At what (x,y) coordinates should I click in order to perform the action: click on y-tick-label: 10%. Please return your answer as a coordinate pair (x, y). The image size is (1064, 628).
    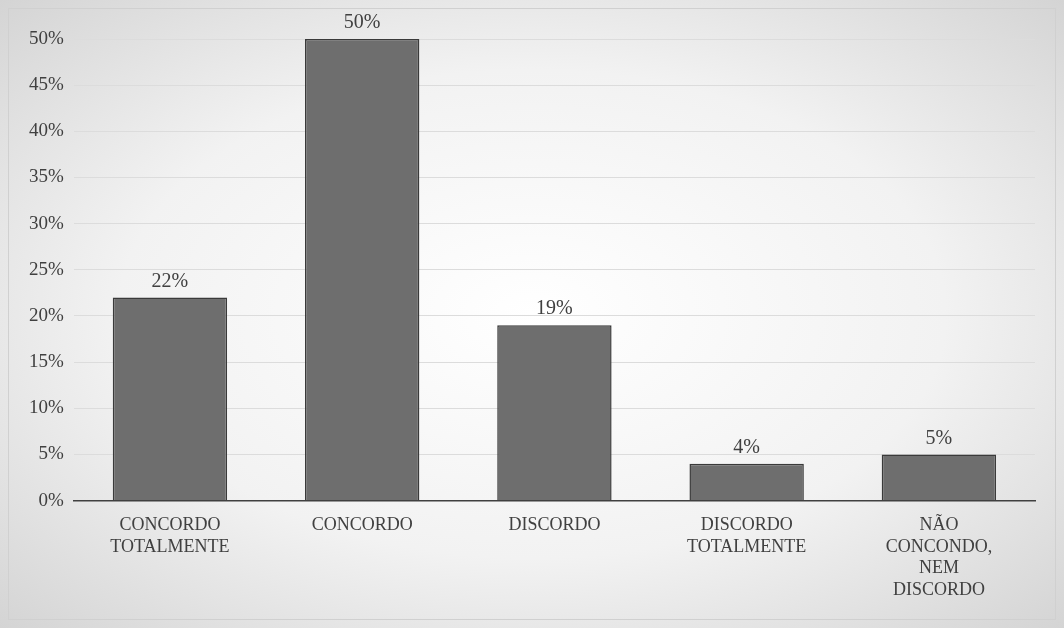
    Looking at the image, I should click on (46, 407).